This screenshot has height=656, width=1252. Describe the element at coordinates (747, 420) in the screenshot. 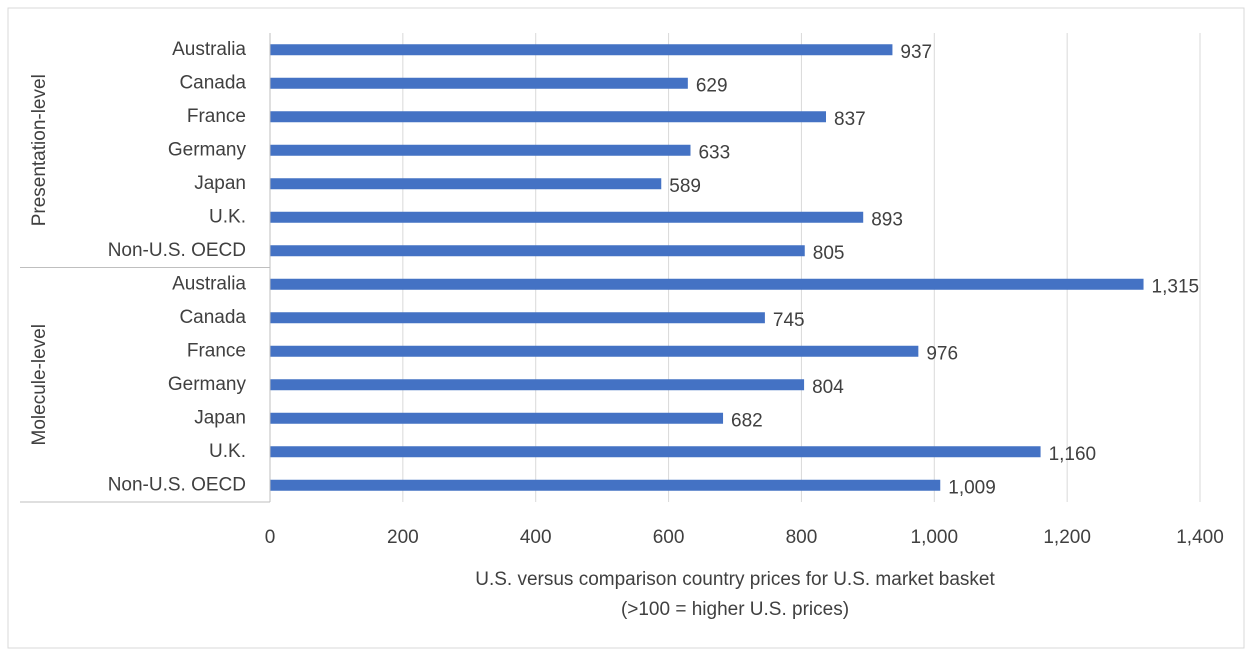

I see `data-label: 682` at that location.